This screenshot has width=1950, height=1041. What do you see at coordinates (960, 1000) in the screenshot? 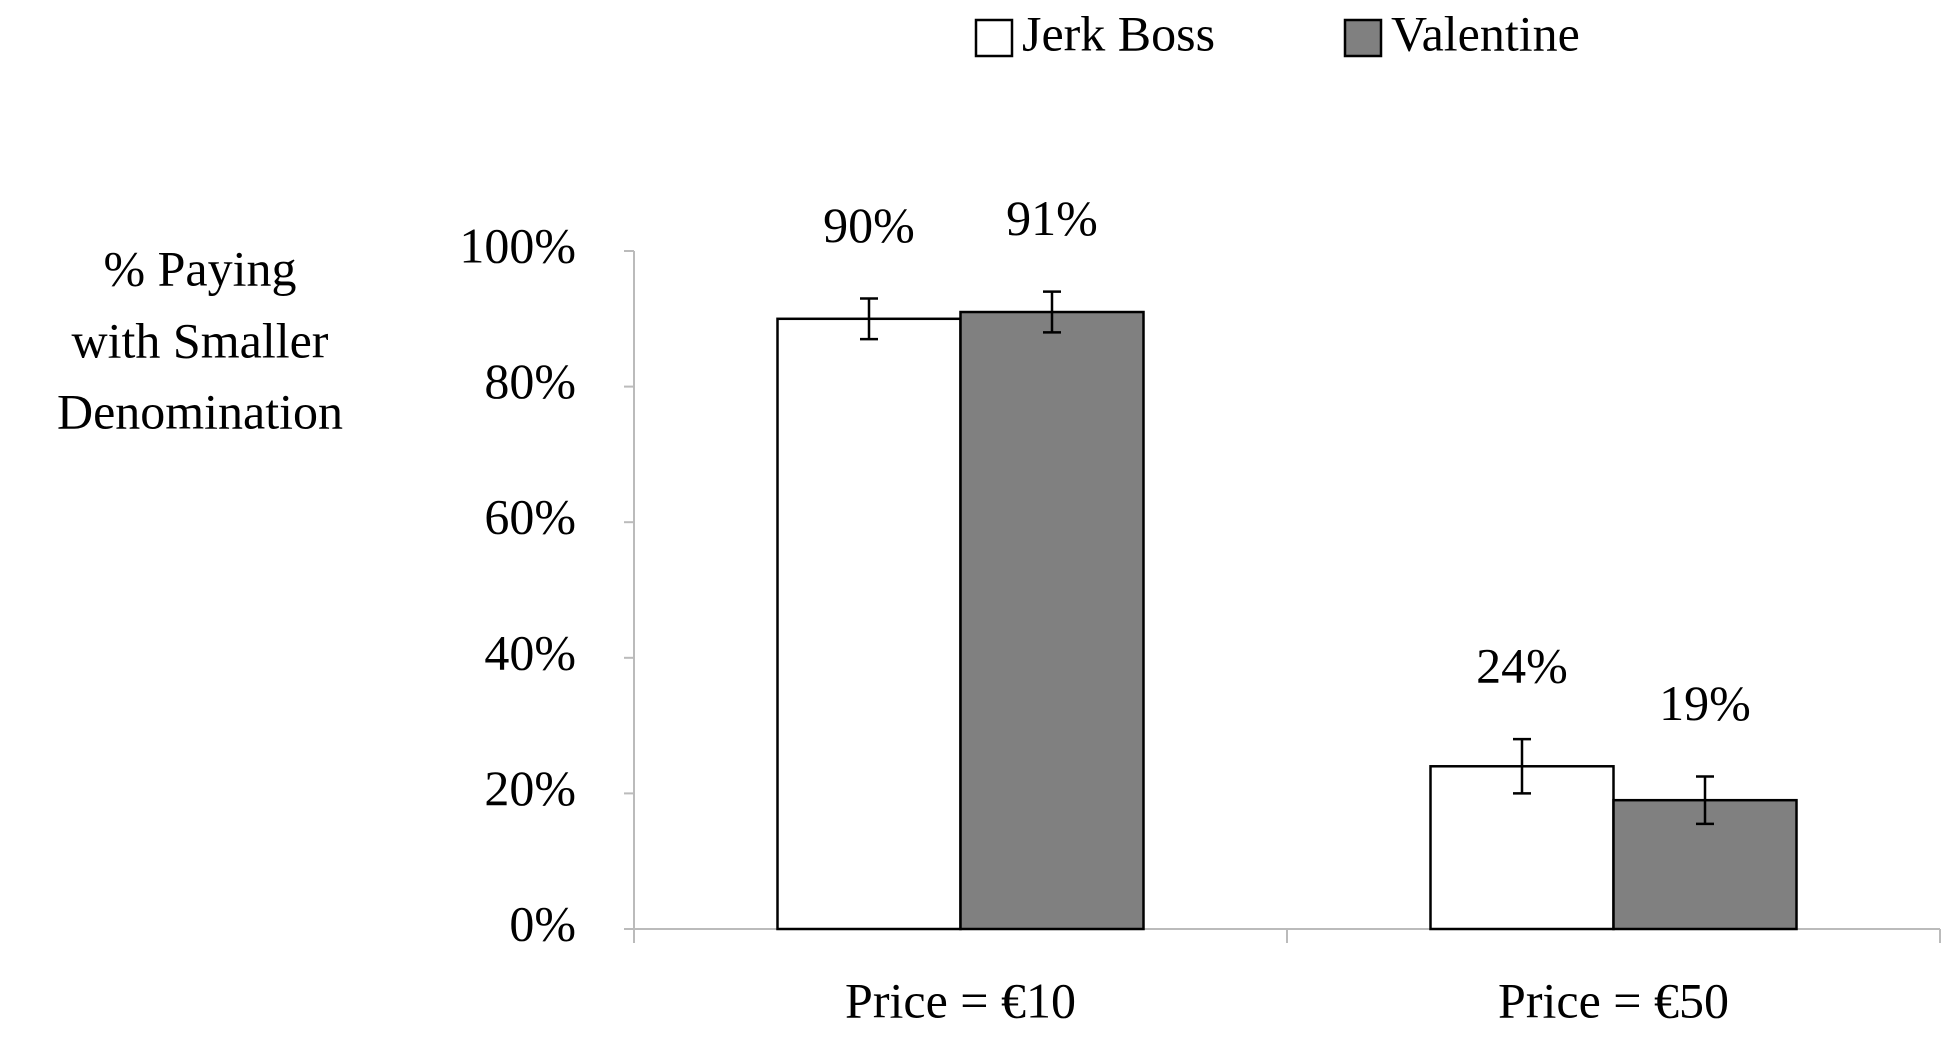
I see `x-tick-label: Price = €10` at bounding box center [960, 1000].